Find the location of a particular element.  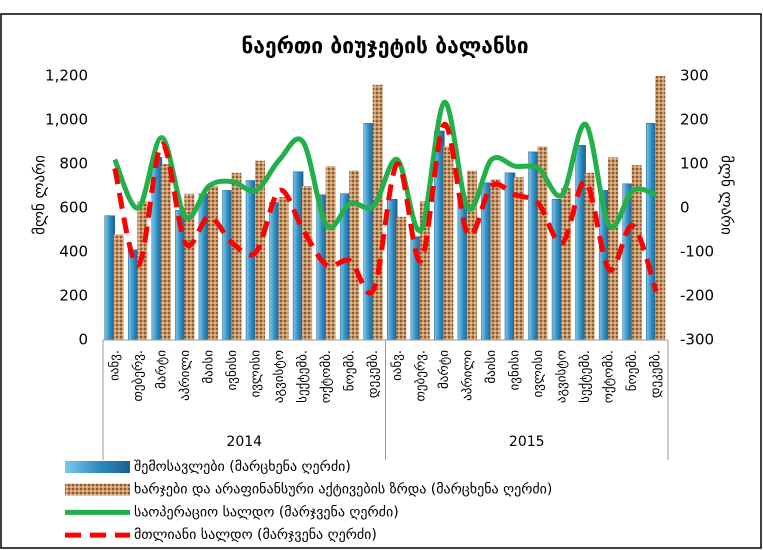

group-label: 2015 is located at coordinates (527, 442).